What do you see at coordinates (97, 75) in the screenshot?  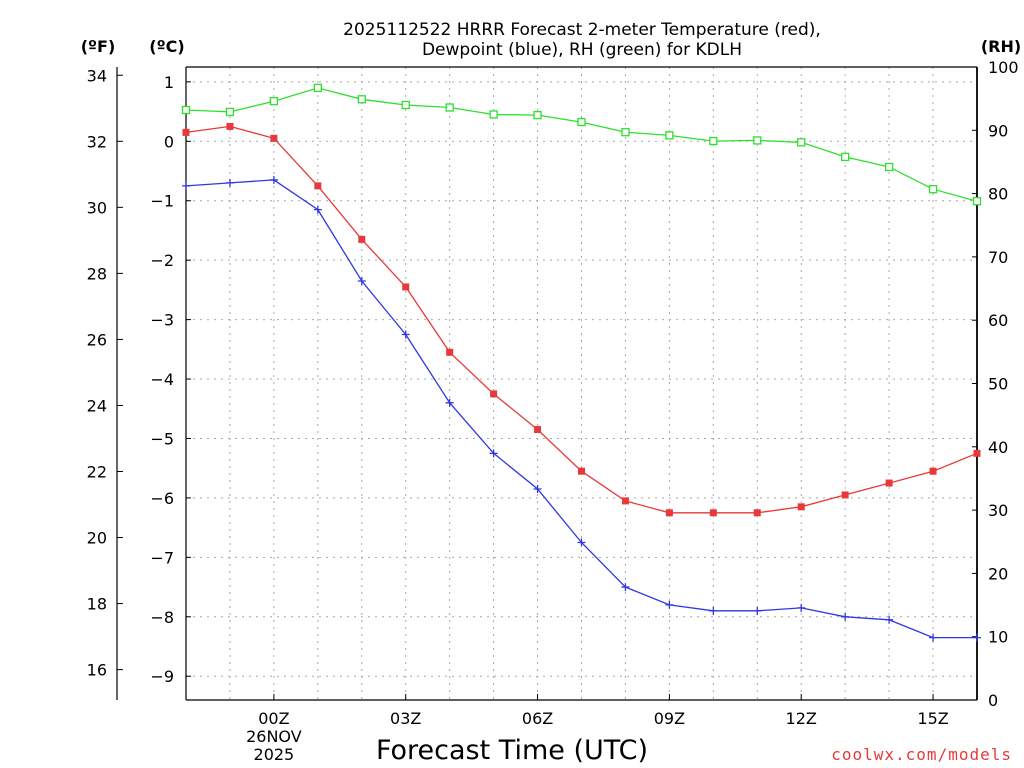 I see `fahrenheit-tick-label: 34` at bounding box center [97, 75].